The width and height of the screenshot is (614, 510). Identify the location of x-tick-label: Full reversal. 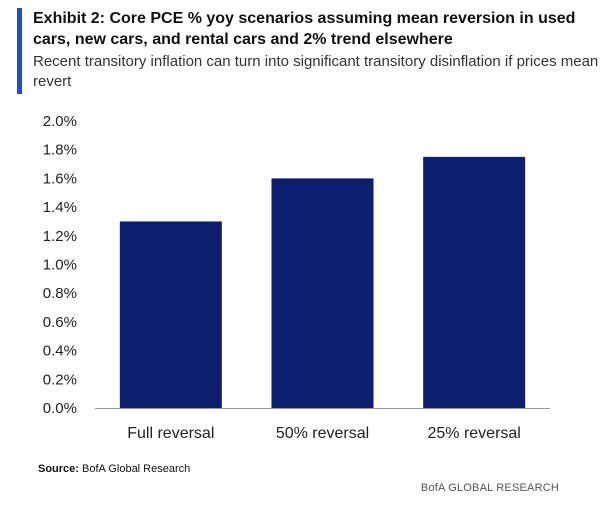
(170, 433).